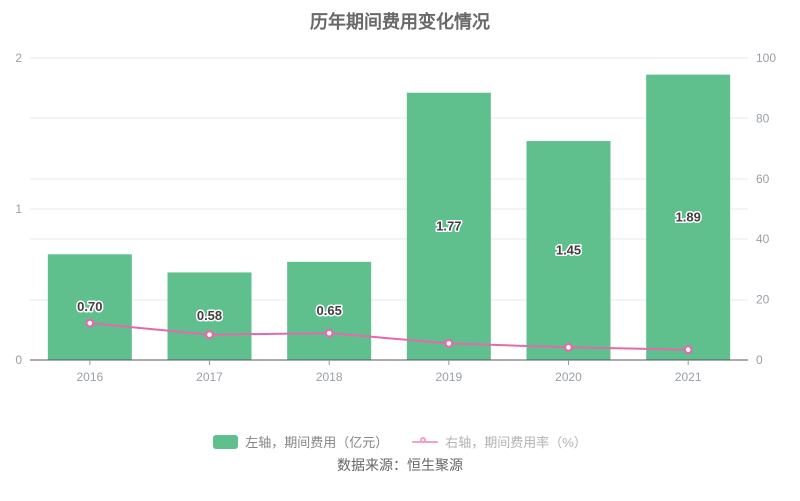 Image resolution: width=800 pixels, height=501 pixels. I want to click on y-right-label-20: 20, so click(763, 300).